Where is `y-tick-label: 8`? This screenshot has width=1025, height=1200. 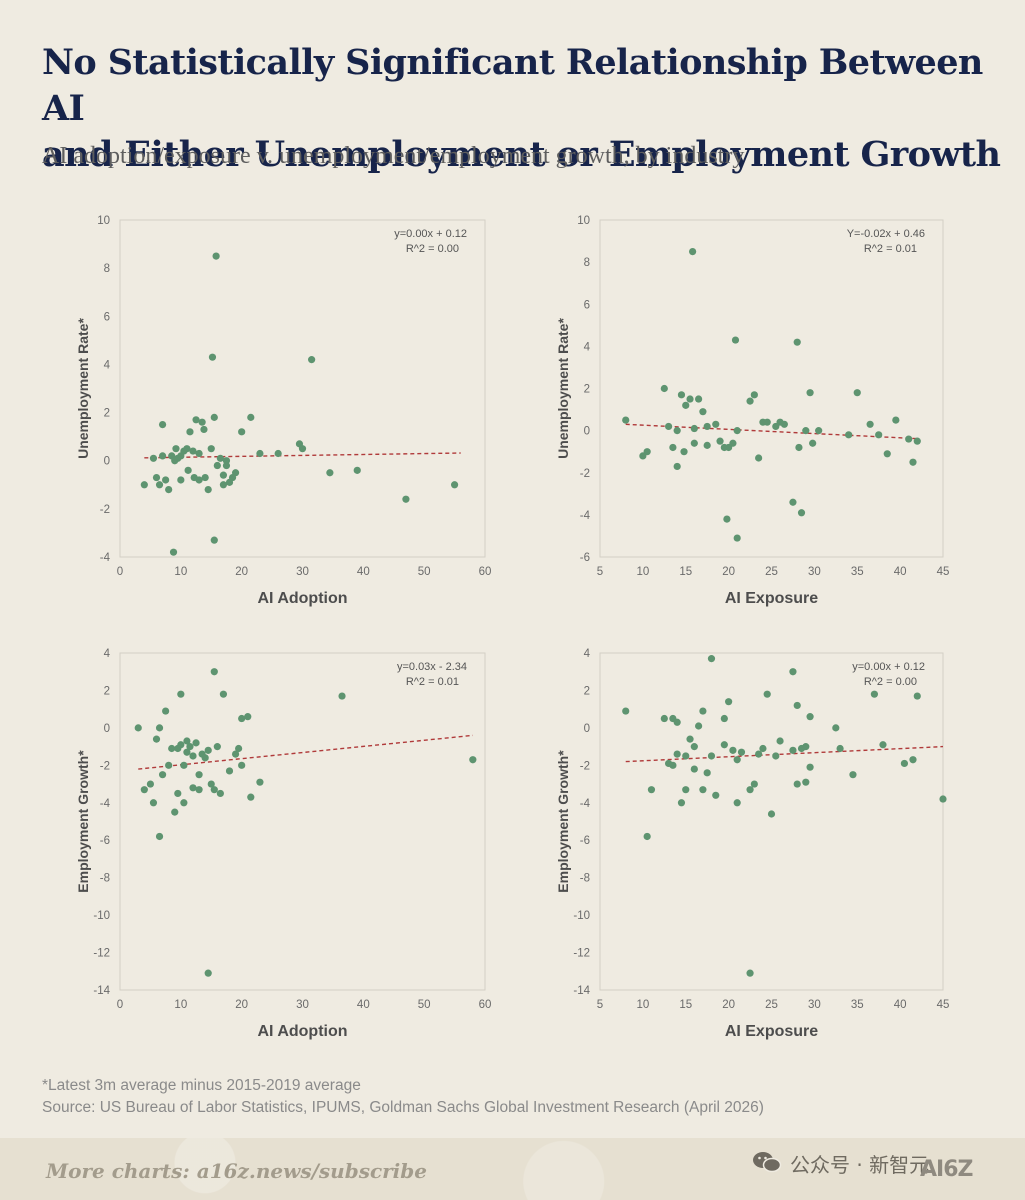 y-tick-label: 8 is located at coordinates (107, 269).